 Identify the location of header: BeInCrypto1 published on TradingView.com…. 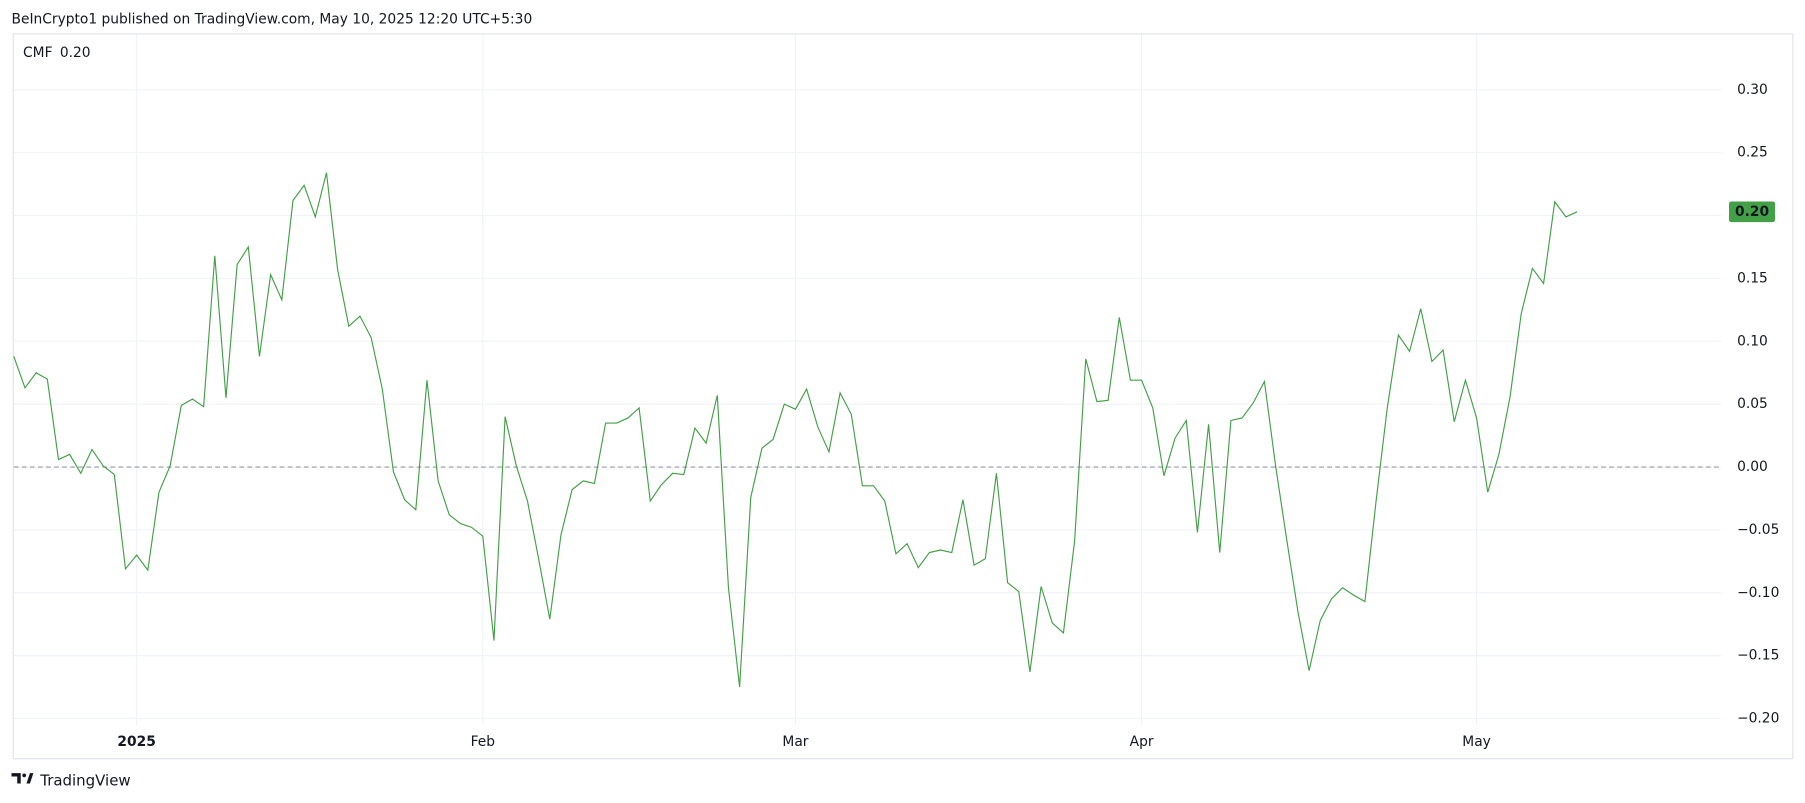
(272, 20).